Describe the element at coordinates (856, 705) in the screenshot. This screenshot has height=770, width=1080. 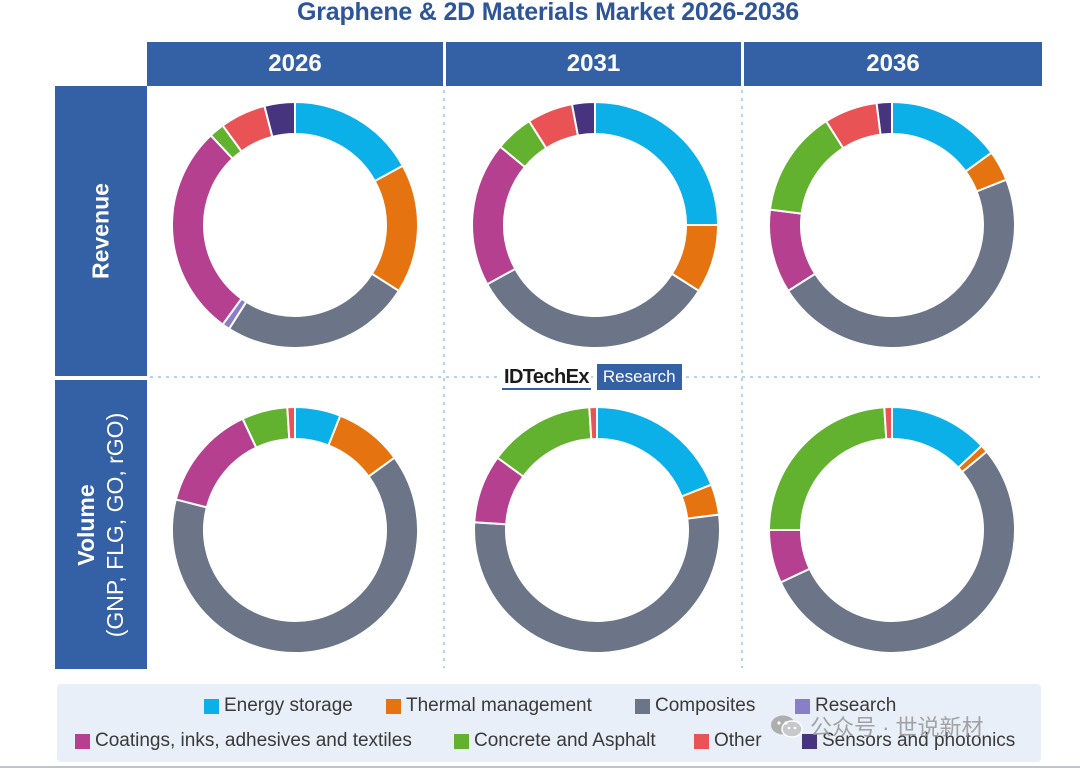
I see `legend-label-research: Research` at that location.